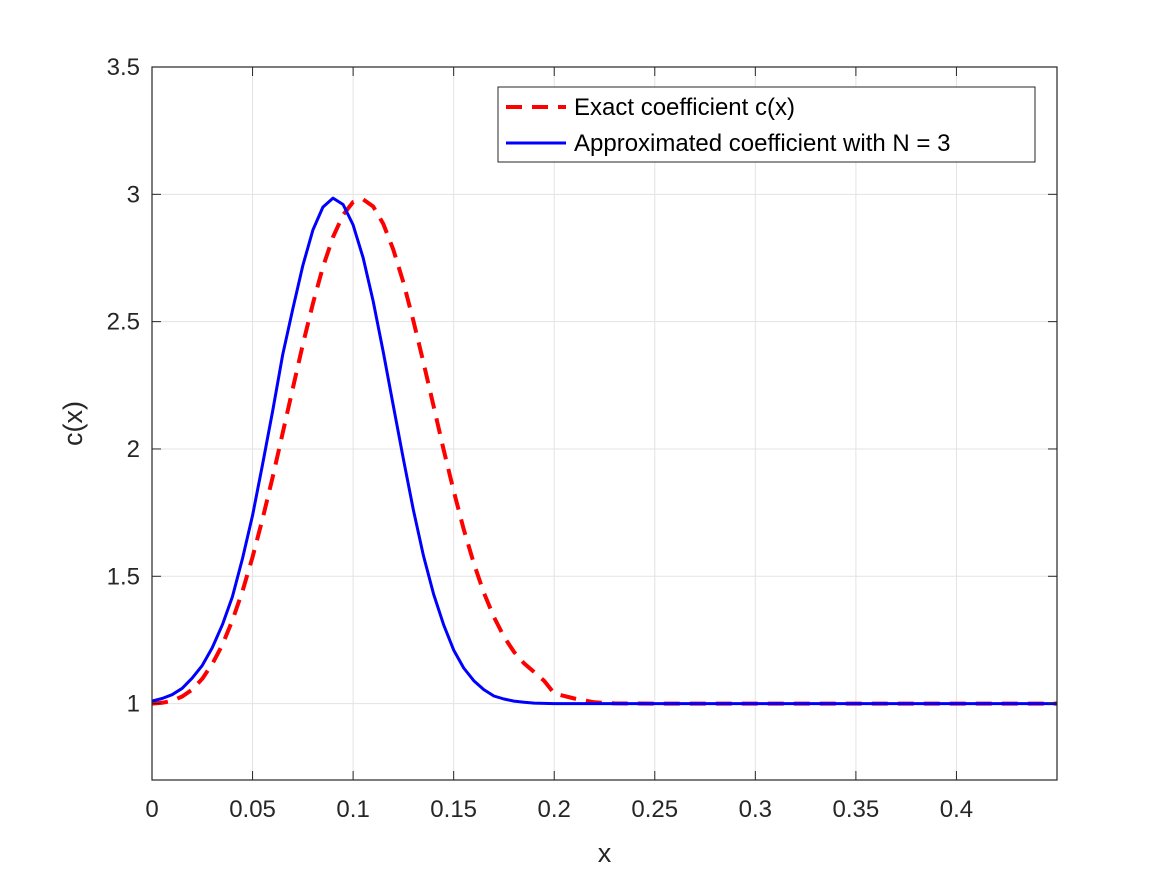 This screenshot has height=880, width=1167. I want to click on x-tick-label: 0.05, so click(252, 809).